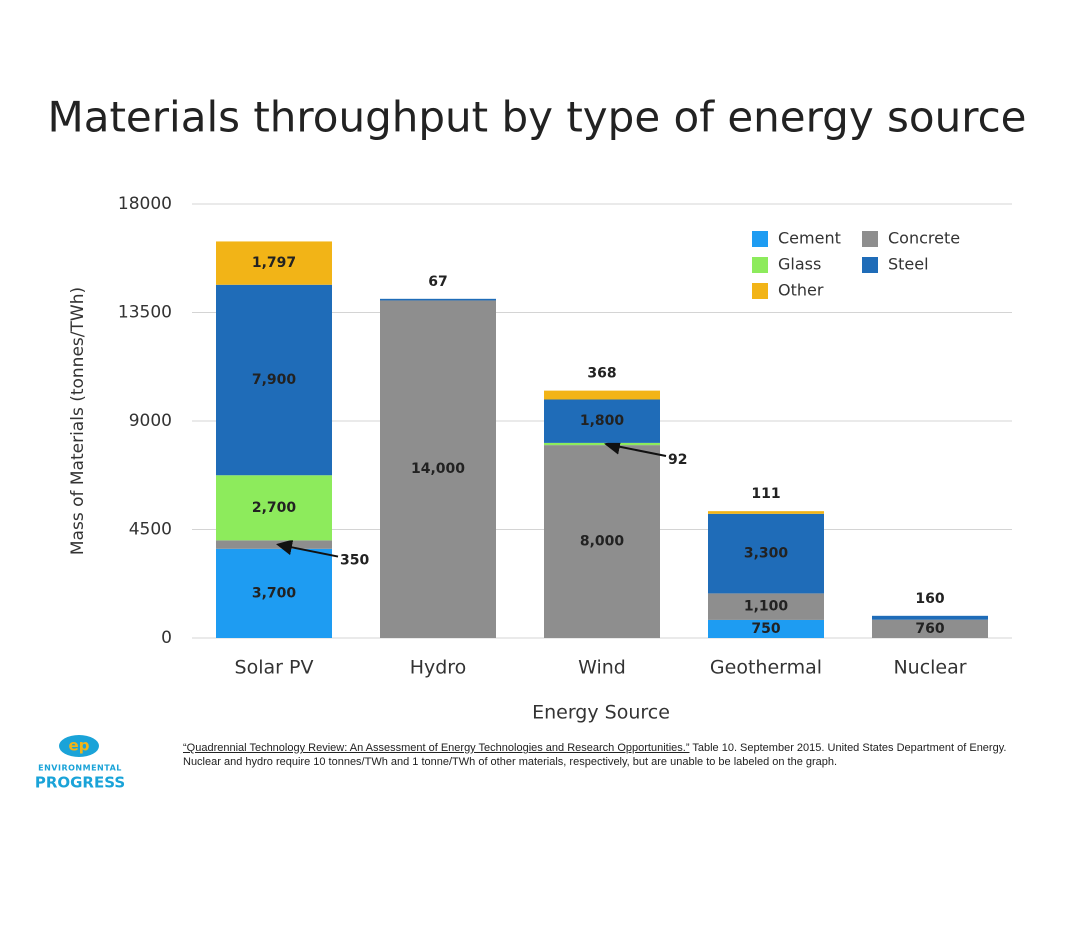  I want to click on data-label: 111, so click(765, 494).